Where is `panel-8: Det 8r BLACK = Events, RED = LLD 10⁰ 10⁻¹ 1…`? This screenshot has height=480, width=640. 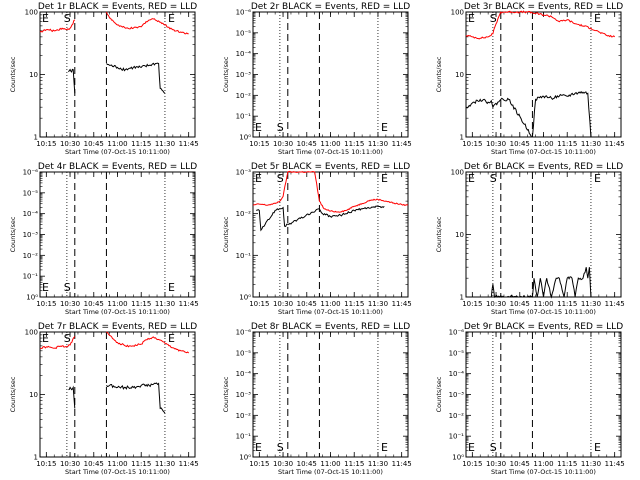
panel-8: Det 8r BLACK = Events, RED = LLD 10⁰ 10⁻¹ 1… is located at coordinates (317, 399).